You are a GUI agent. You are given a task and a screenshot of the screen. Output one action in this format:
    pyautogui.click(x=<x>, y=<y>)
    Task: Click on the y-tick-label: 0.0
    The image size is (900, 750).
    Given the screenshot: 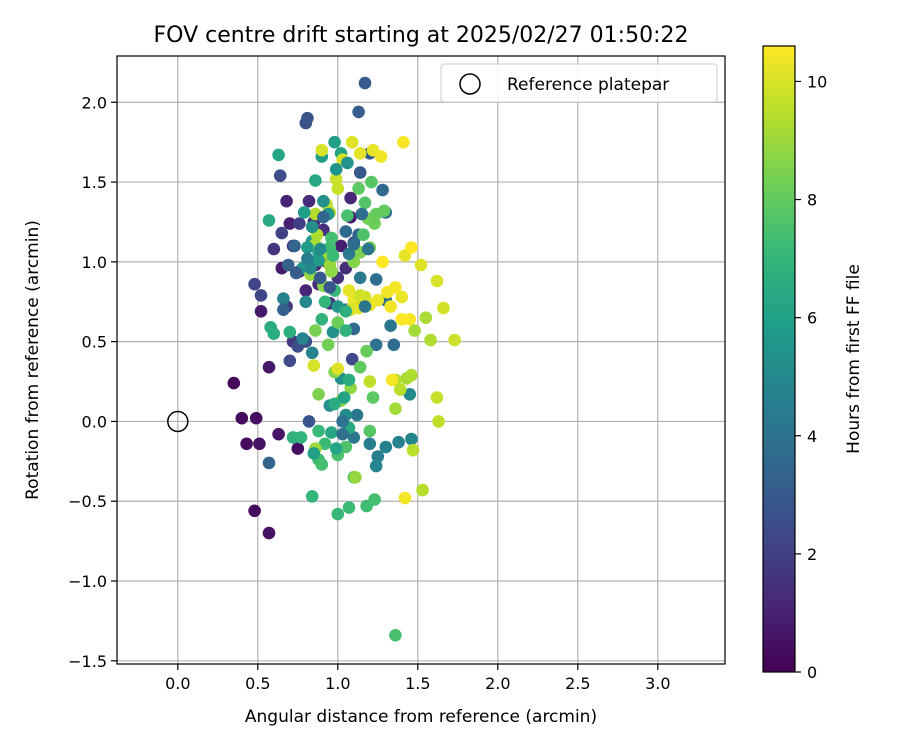 What is the action you would take?
    pyautogui.click(x=94, y=421)
    